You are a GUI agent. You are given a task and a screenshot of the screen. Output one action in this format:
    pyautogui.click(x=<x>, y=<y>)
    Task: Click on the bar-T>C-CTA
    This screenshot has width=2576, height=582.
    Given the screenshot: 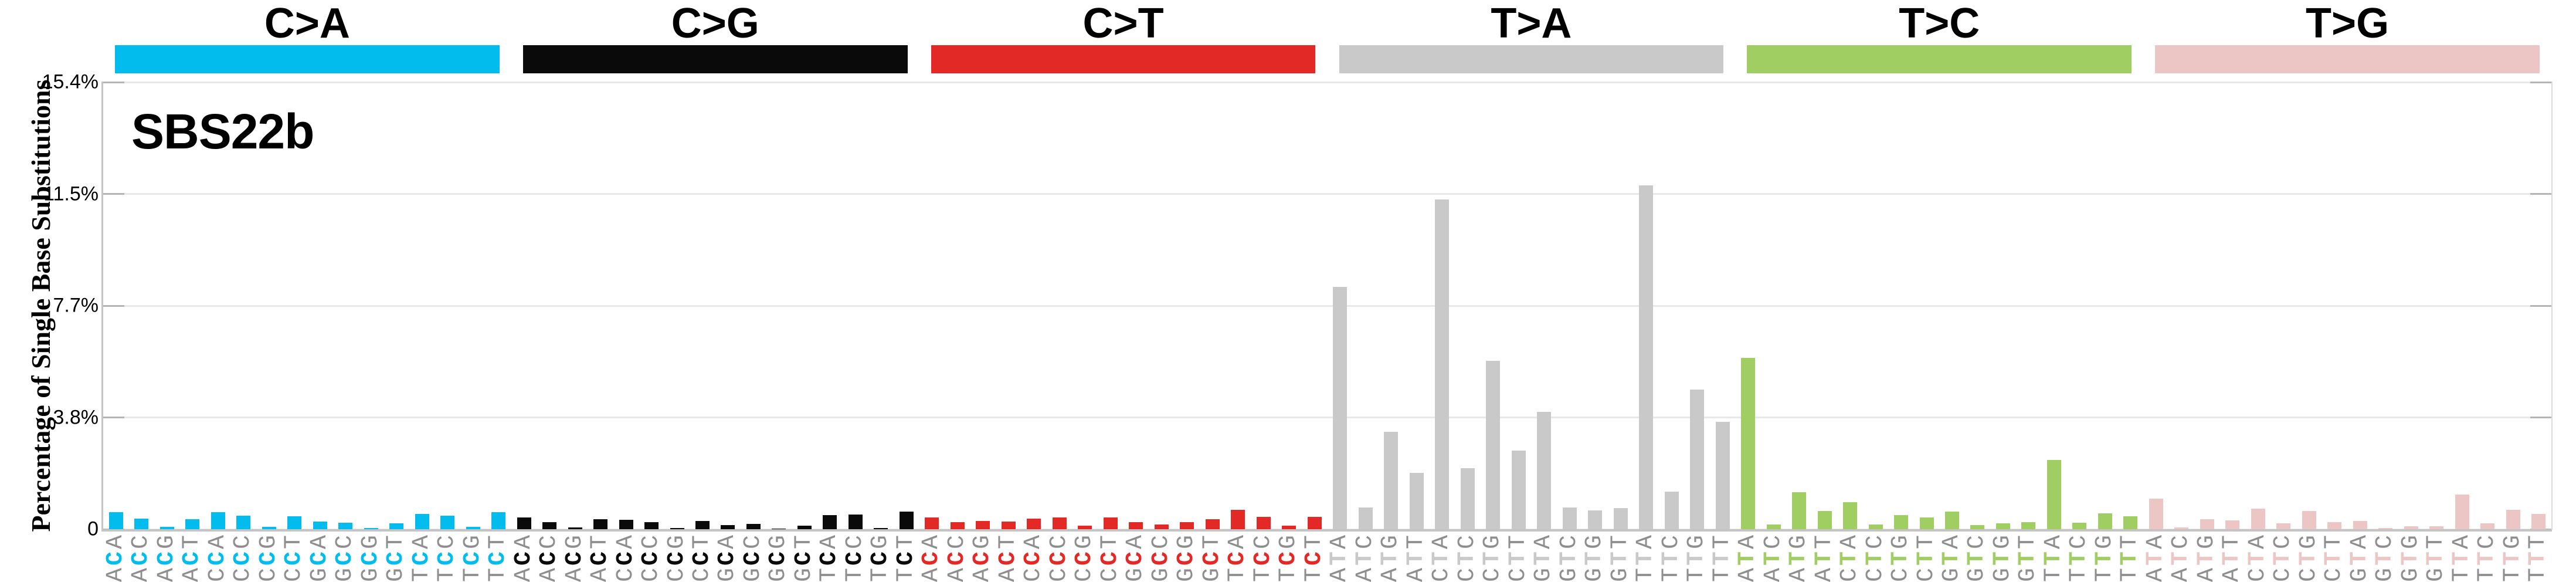 What is the action you would take?
    pyautogui.click(x=1850, y=515)
    